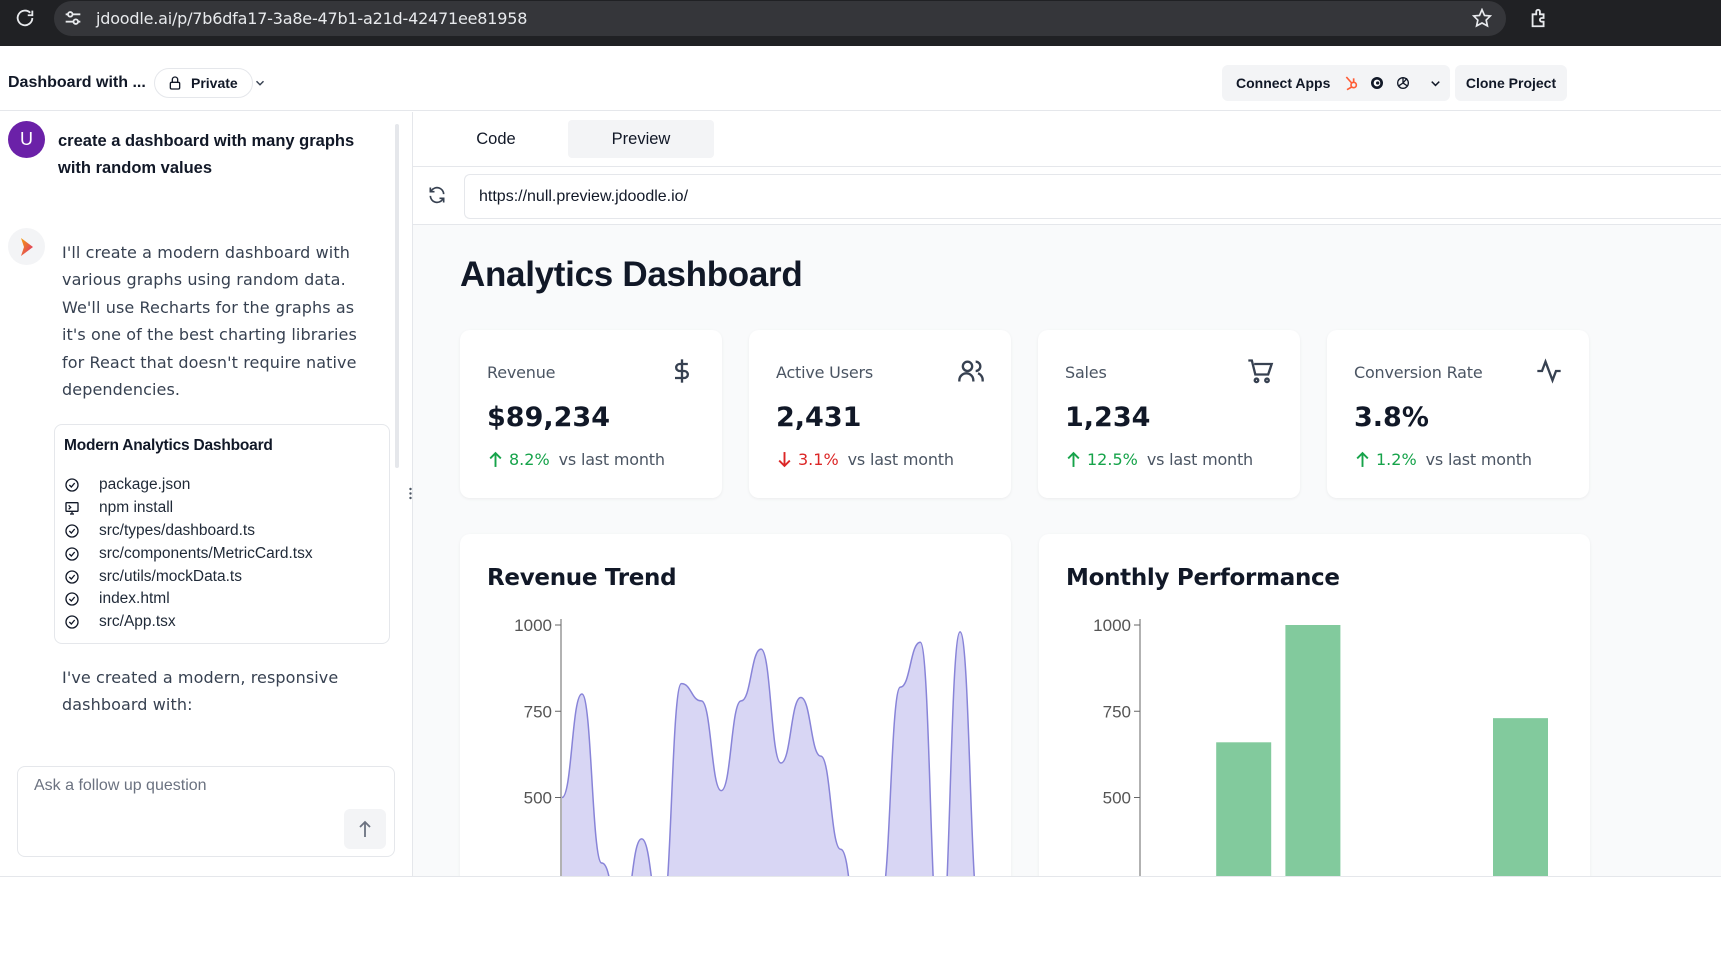  I want to click on dollar-icon, so click(682, 371).